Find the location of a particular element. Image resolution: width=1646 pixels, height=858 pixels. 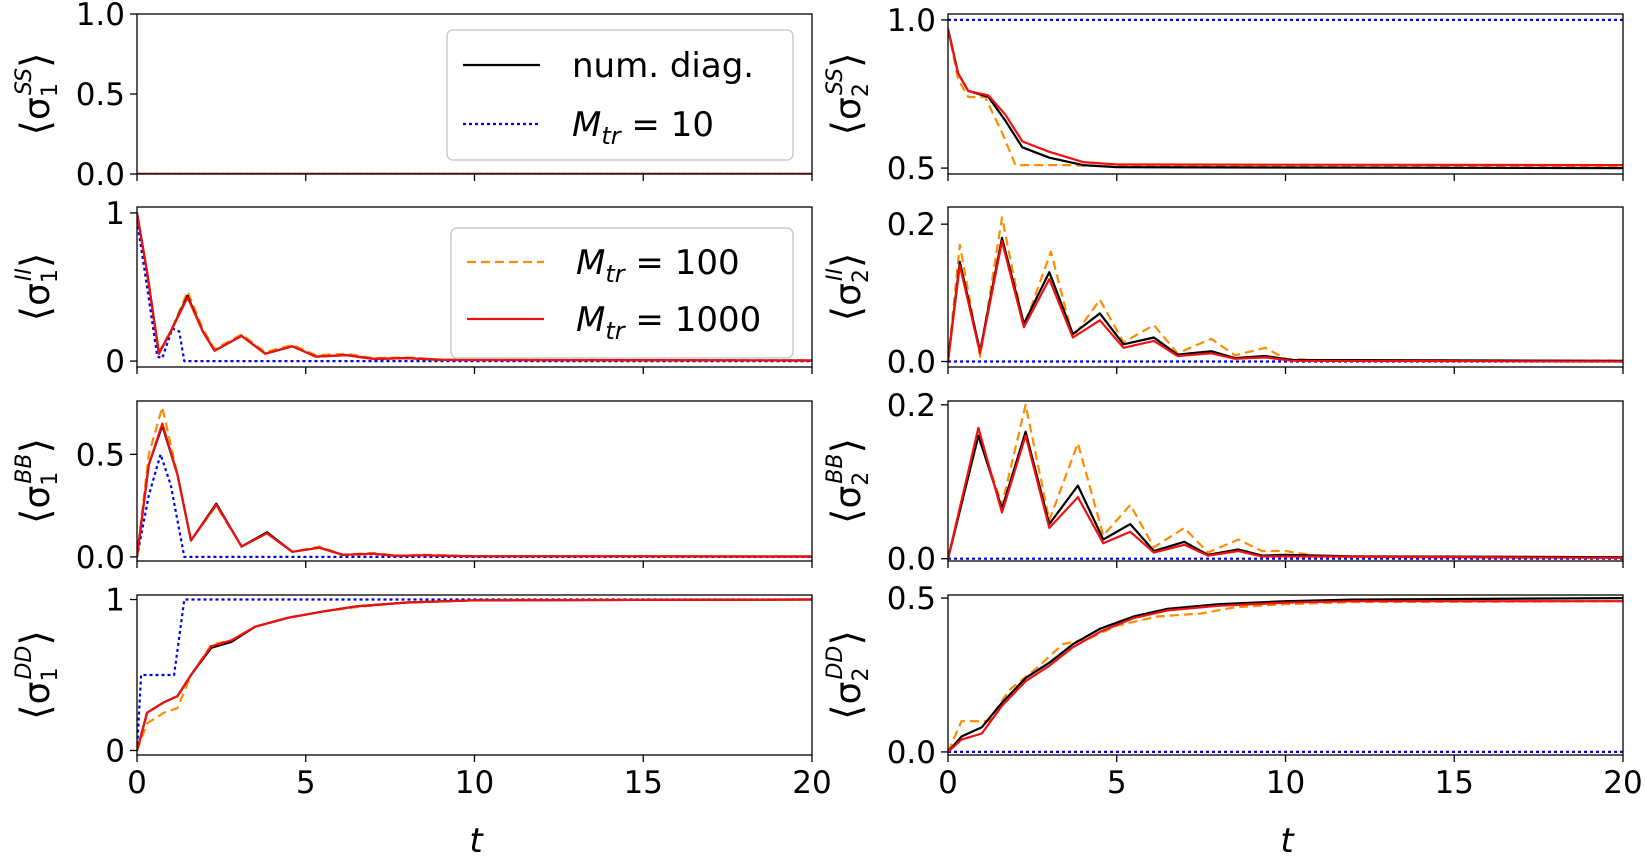

panel-p22: 0.0 0.2 ⟨σ2II⟩ is located at coordinates (1223, 293).